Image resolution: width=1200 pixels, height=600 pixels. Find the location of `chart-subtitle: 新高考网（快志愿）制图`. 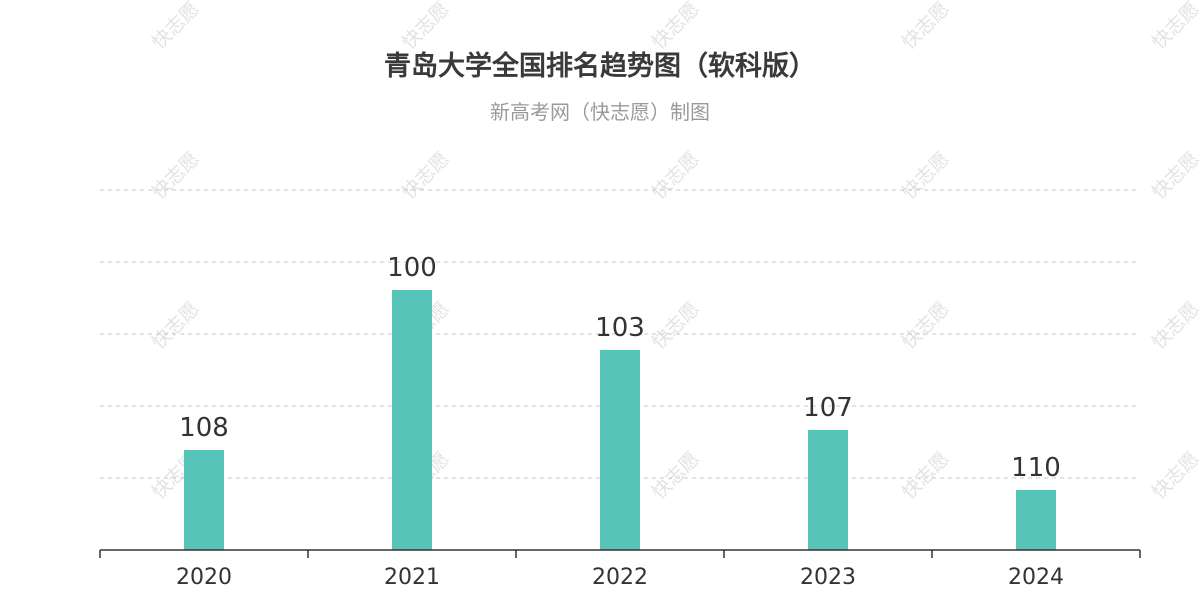

chart-subtitle: 新高考网（快志愿）制图 is located at coordinates (600, 112).